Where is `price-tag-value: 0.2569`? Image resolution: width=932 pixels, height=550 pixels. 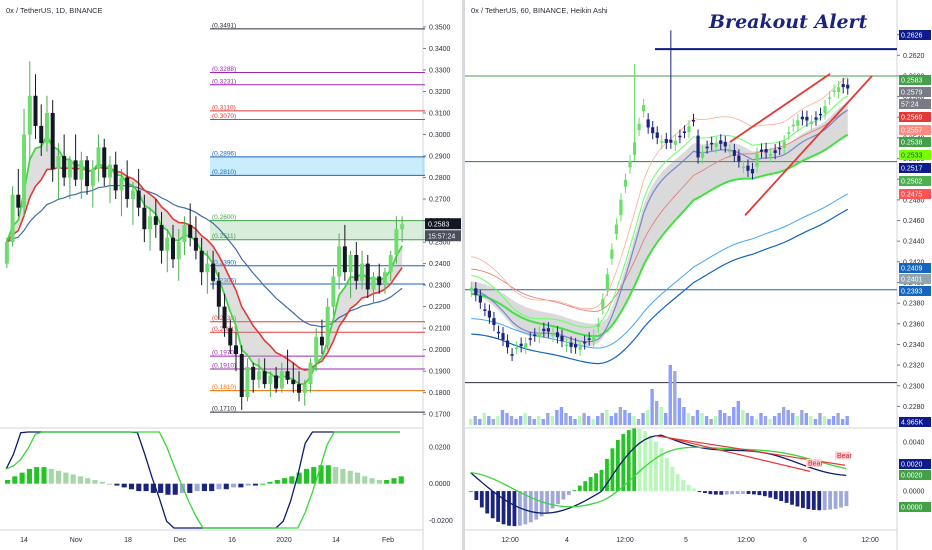
price-tag-value: 0.2569 is located at coordinates (912, 118).